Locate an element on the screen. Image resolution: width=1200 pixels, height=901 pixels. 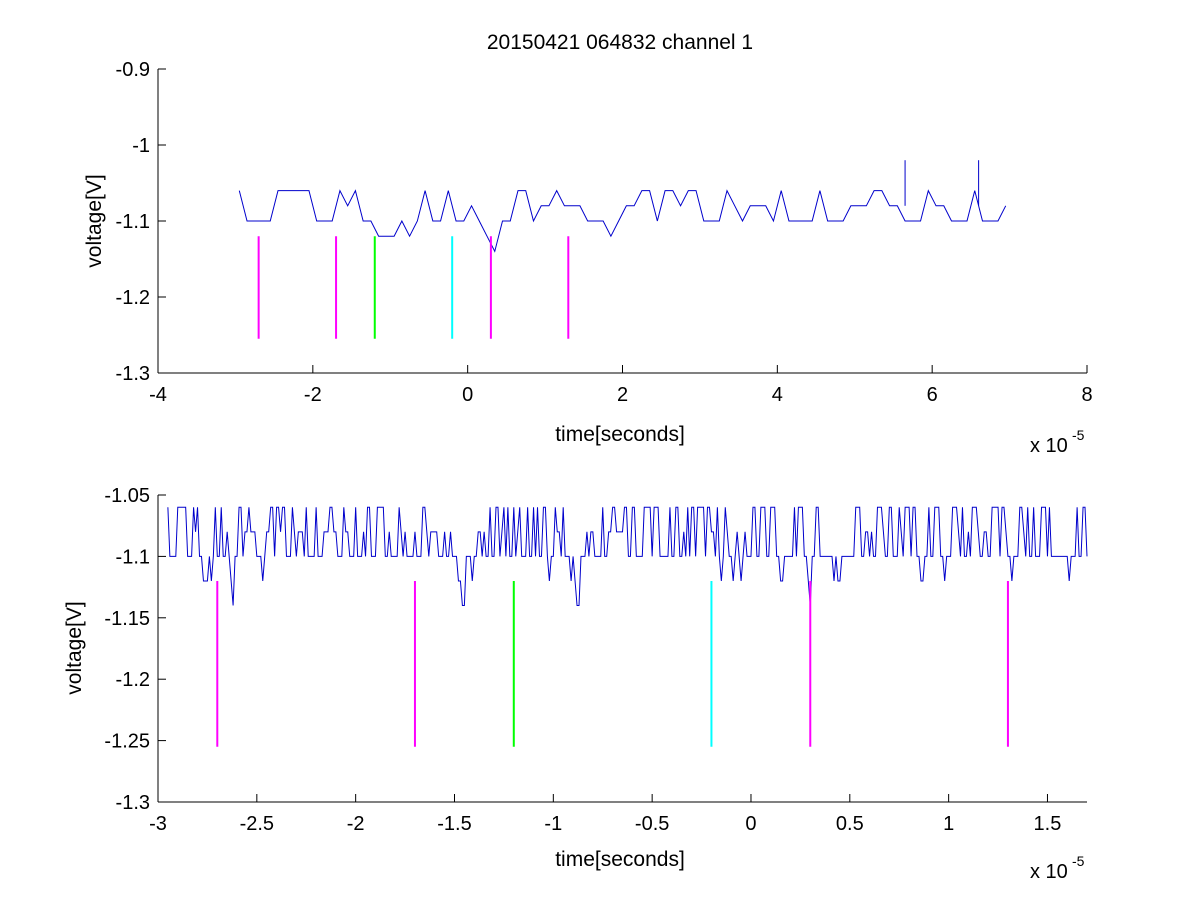
bottom-marker-layer is located at coordinates (612, 663).